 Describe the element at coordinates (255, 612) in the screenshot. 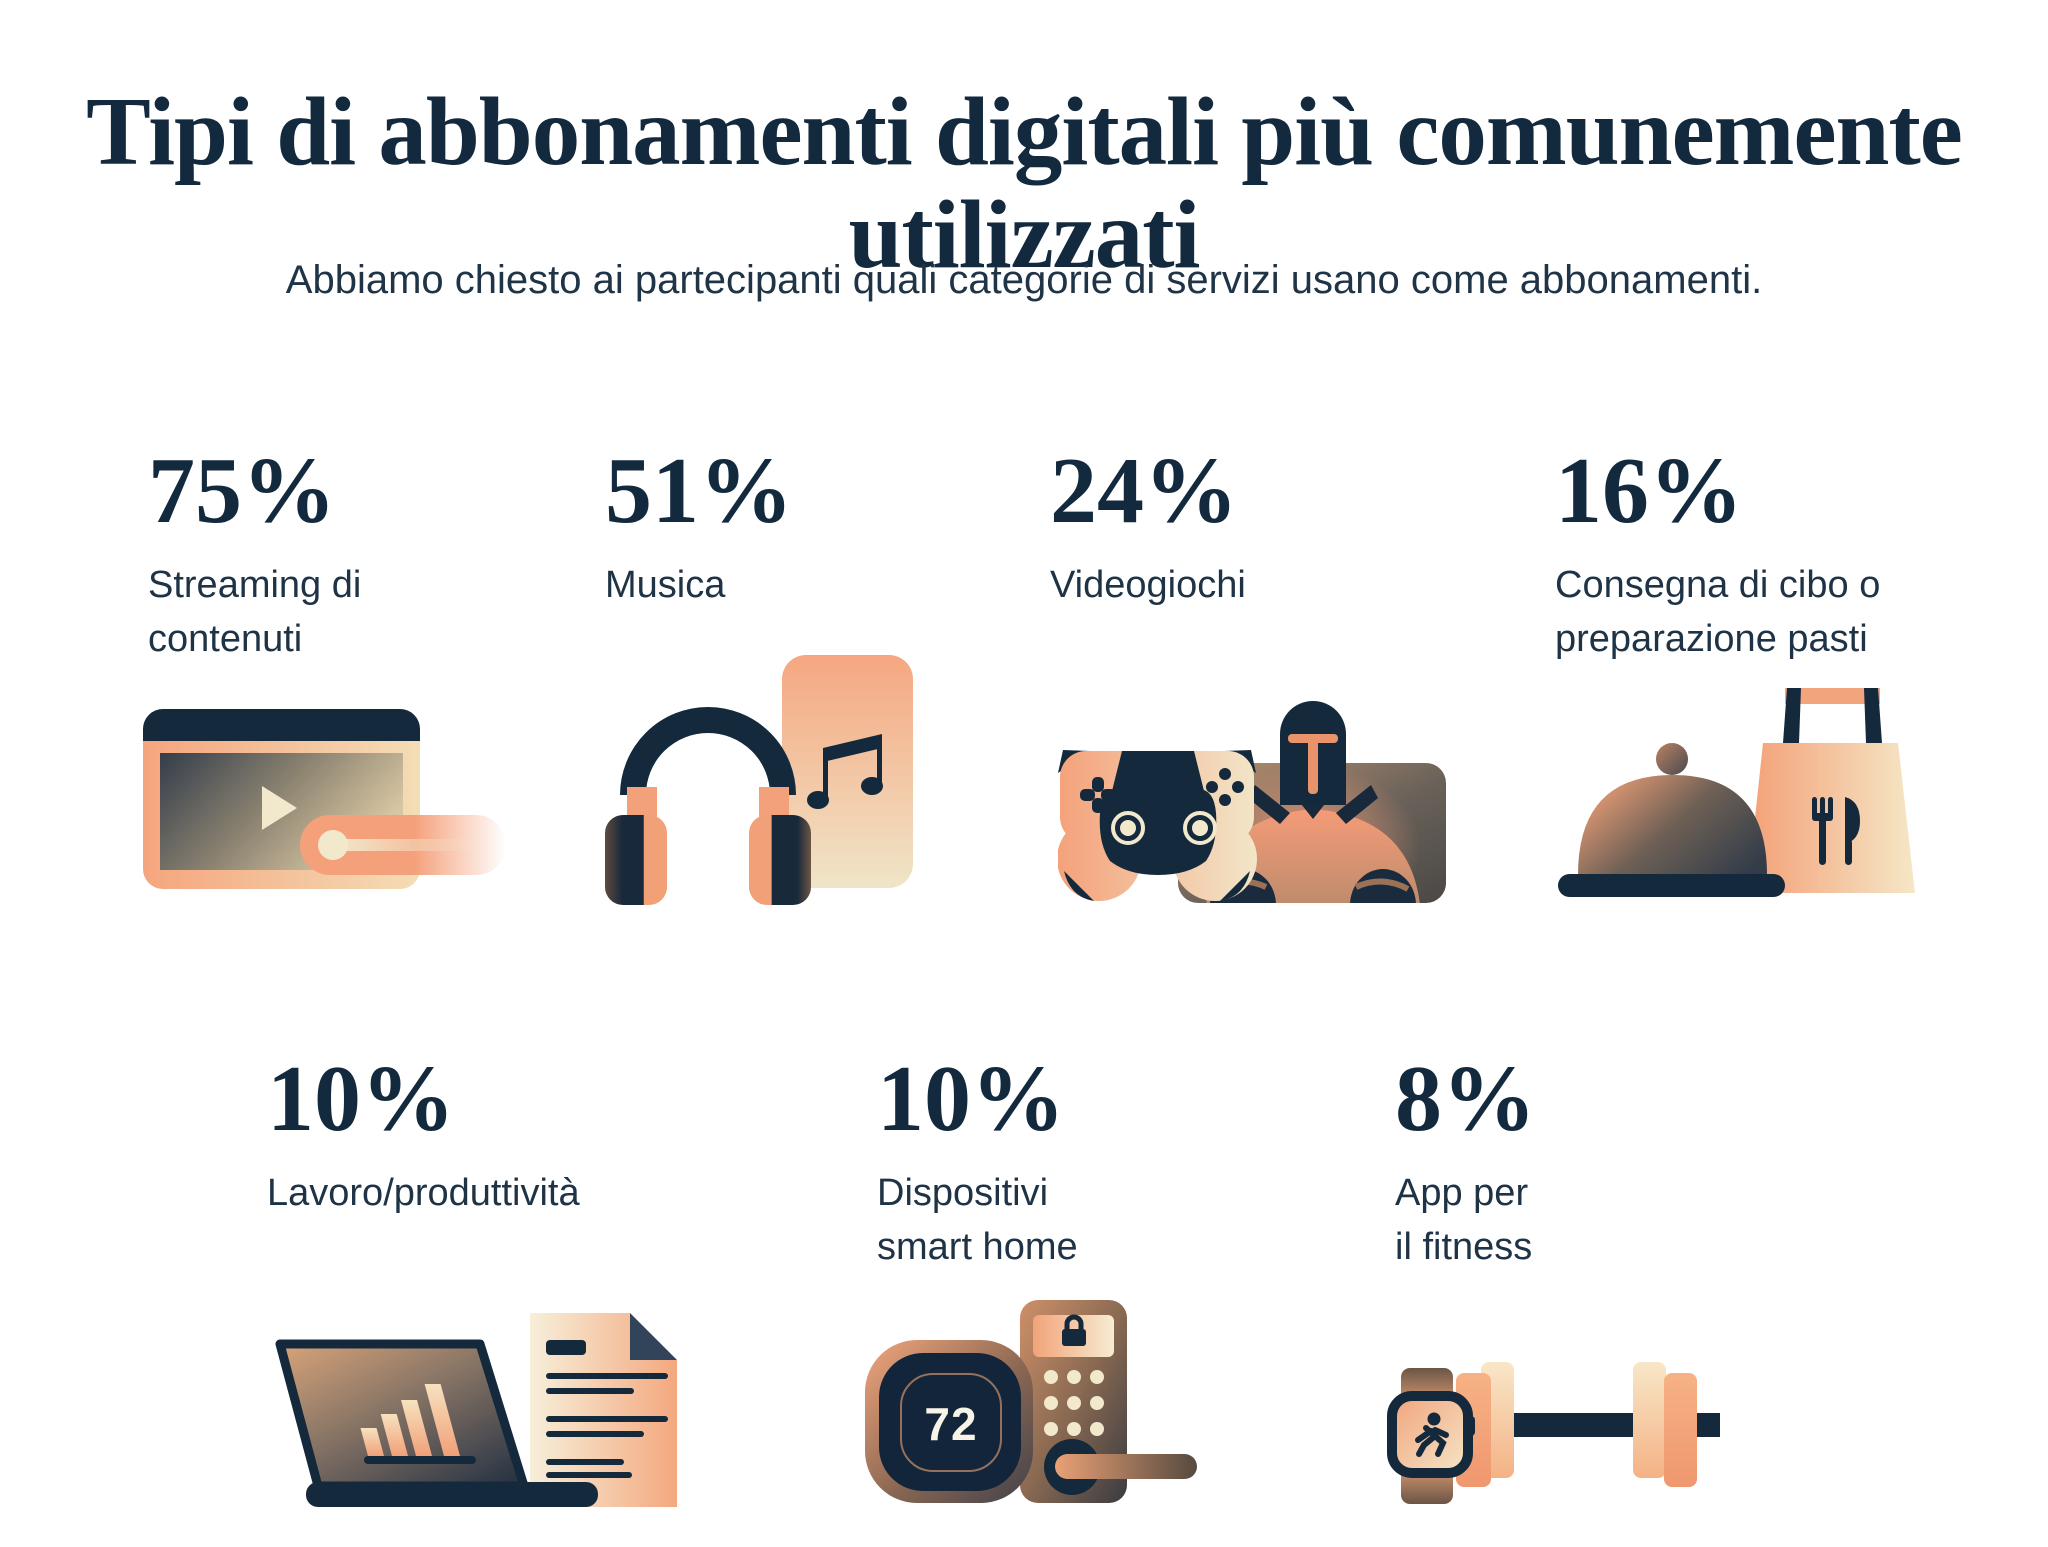

I see `stat-label: Streaming di contenuti` at that location.